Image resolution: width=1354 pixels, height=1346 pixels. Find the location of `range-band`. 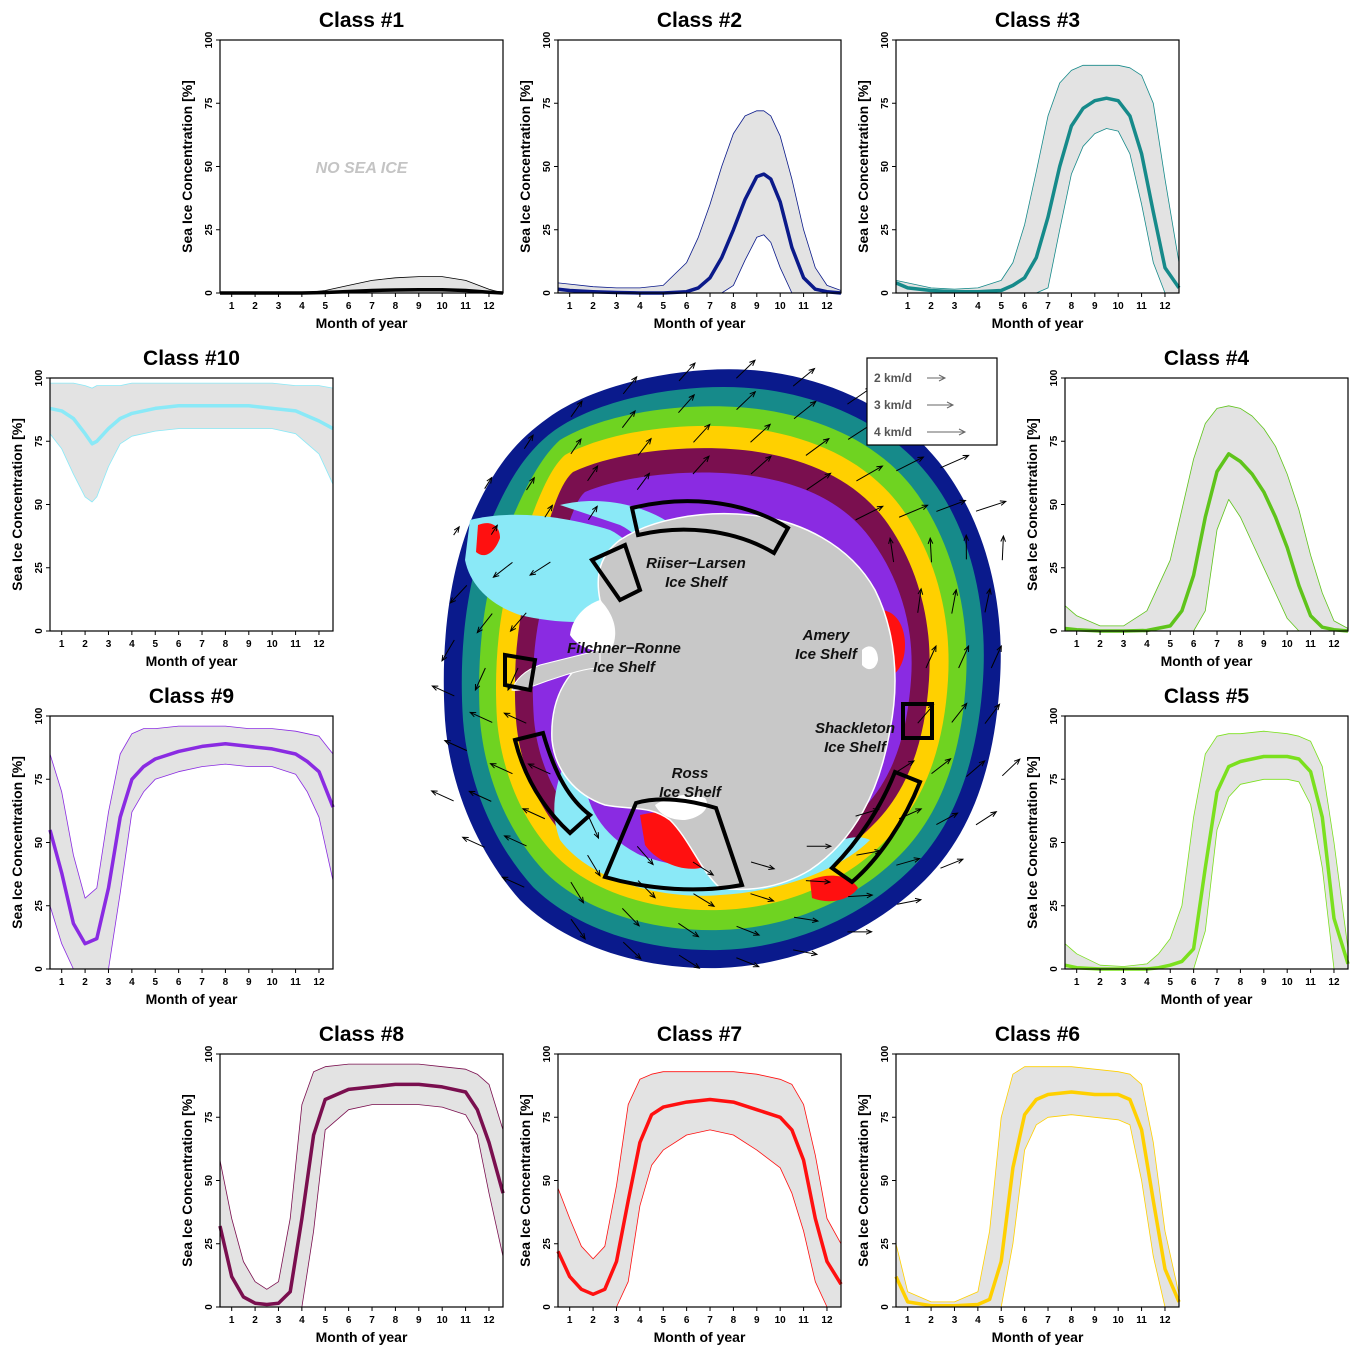

range-band is located at coordinates (1037, 1186).